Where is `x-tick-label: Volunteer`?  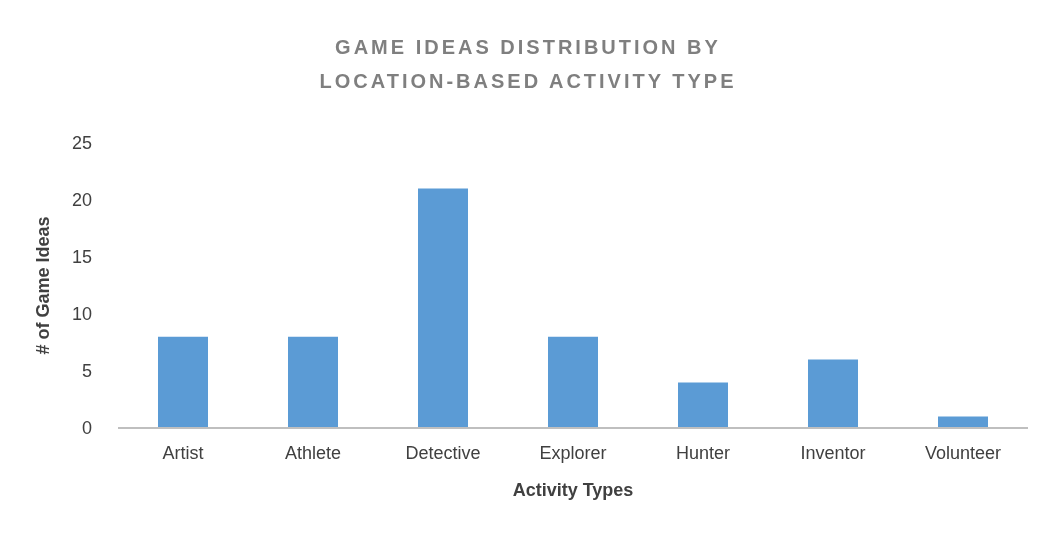
x-tick-label: Volunteer is located at coordinates (963, 452).